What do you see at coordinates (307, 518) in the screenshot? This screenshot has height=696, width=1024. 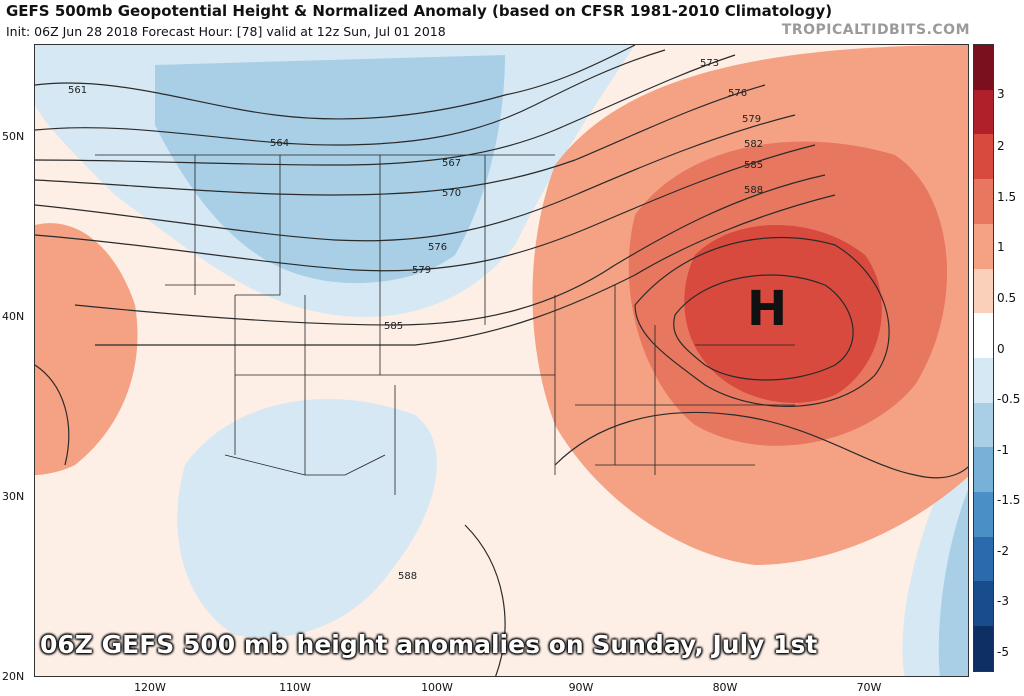 I see `cool-anomaly-southwest` at bounding box center [307, 518].